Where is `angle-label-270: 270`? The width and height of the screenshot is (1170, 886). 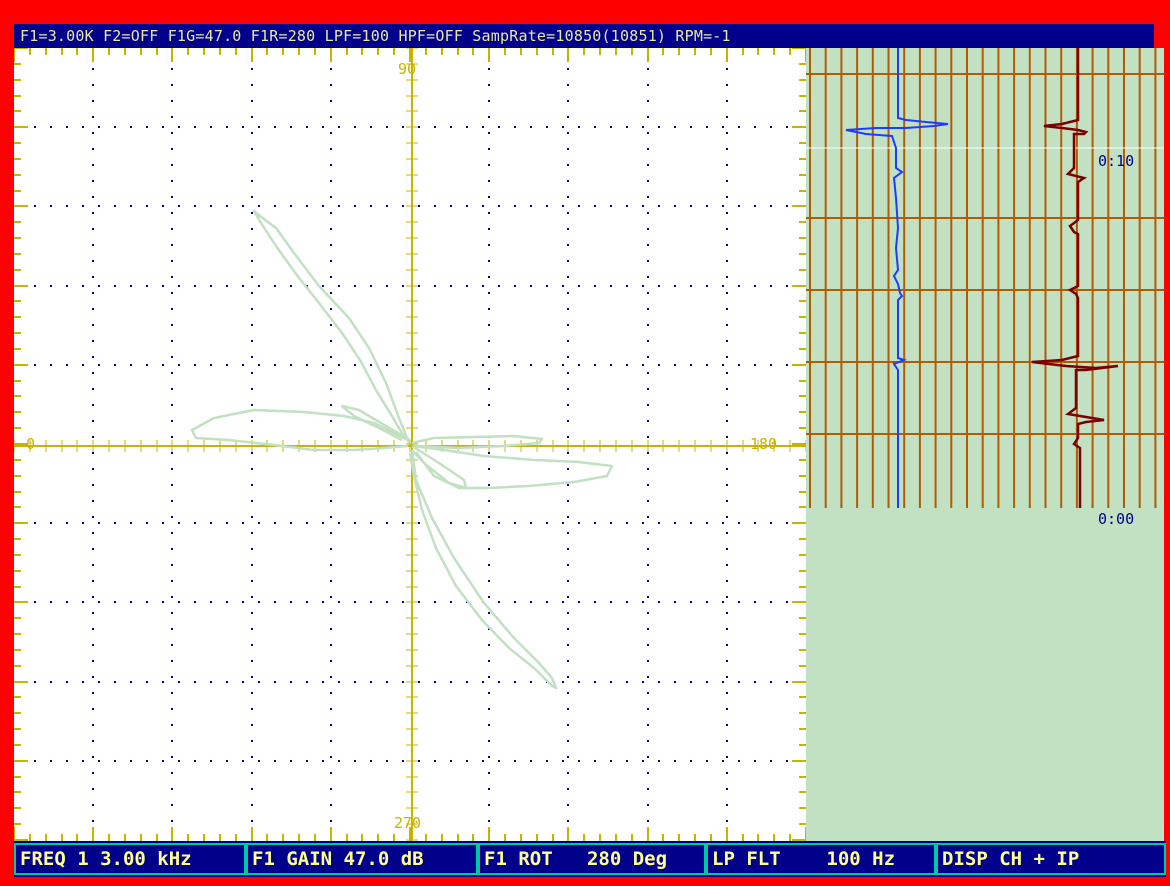 angle-label-270: 270 is located at coordinates (408, 823).